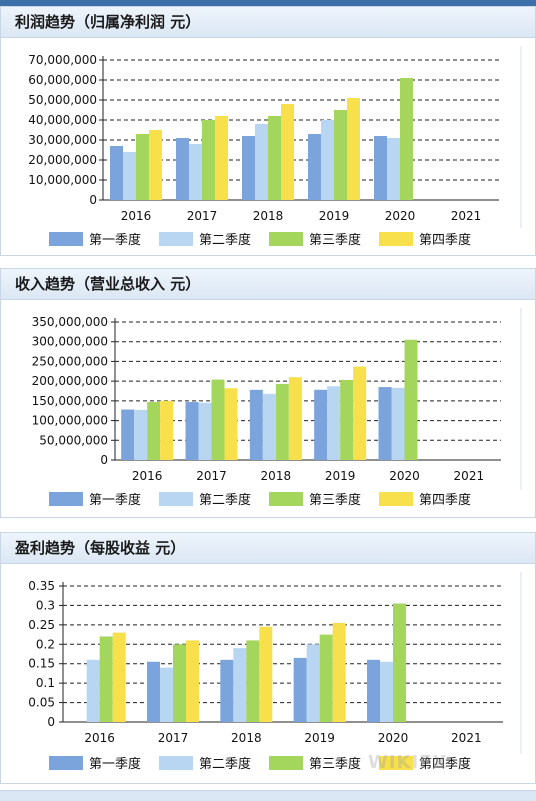 The height and width of the screenshot is (801, 536). What do you see at coordinates (41, 586) in the screenshot?
I see `y-tick-label: 0.35` at bounding box center [41, 586].